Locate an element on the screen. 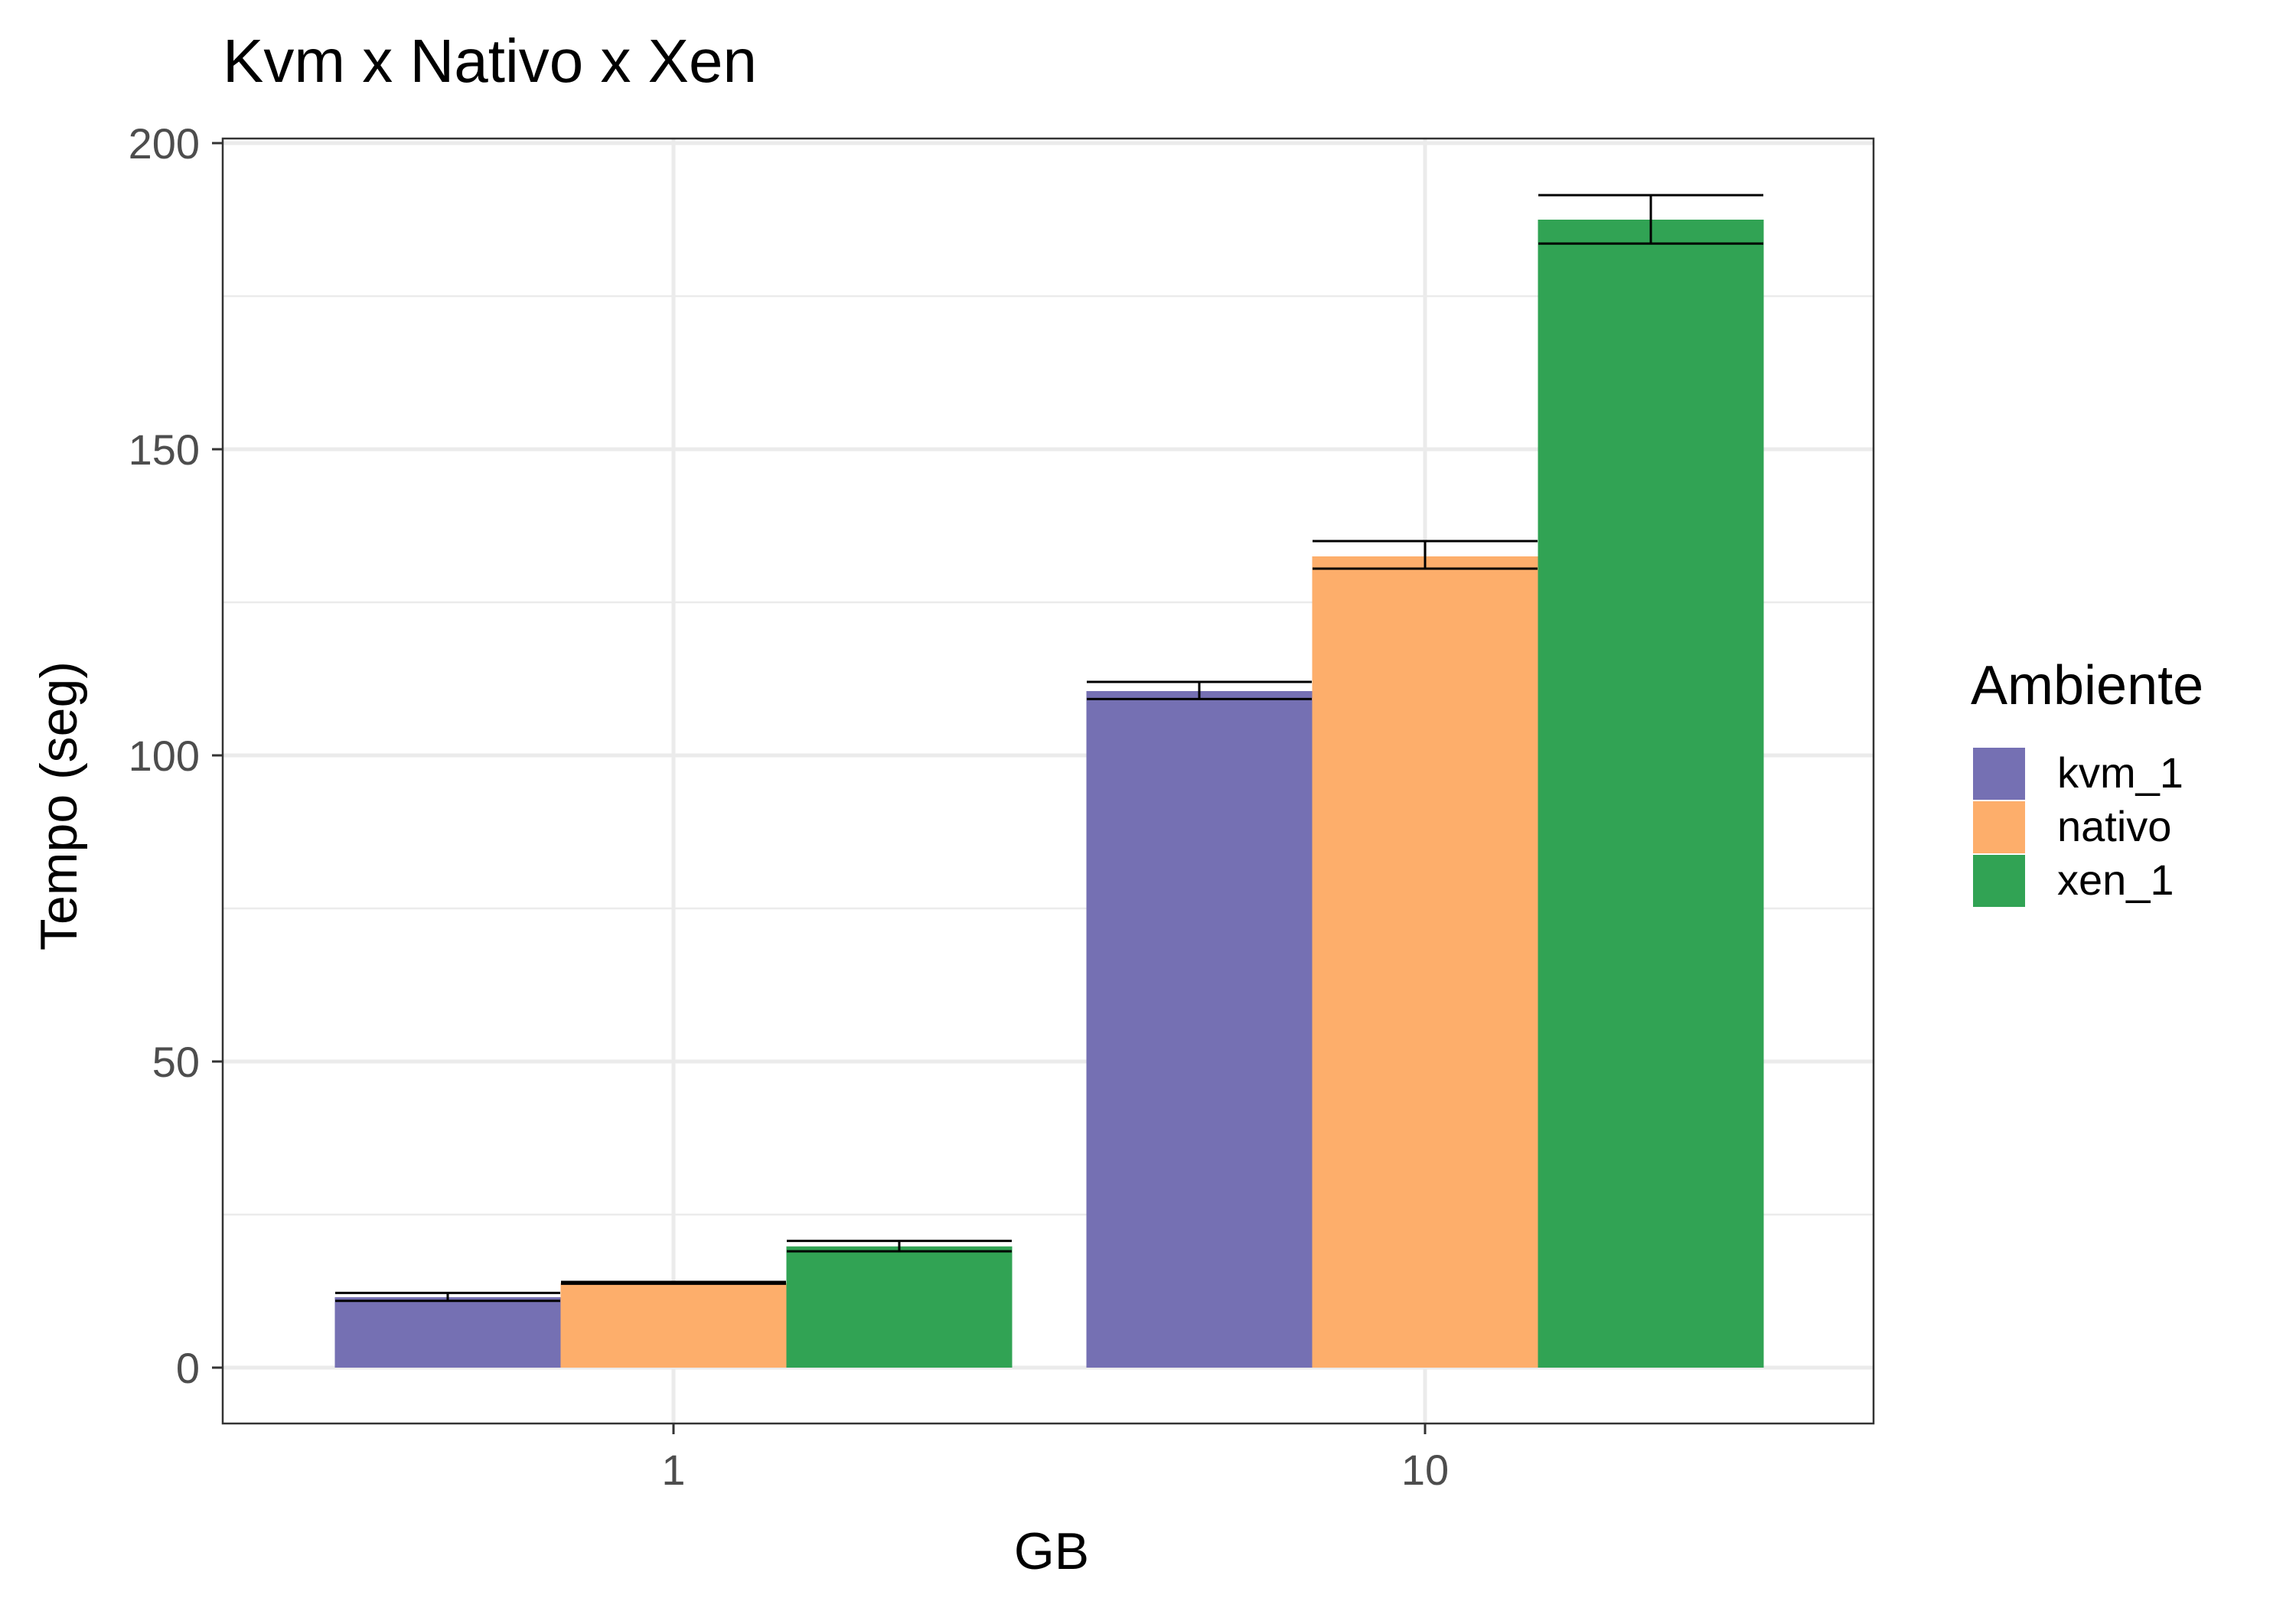 This screenshot has height=1611, width=2296. y-tick-label: 50 is located at coordinates (176, 1062).